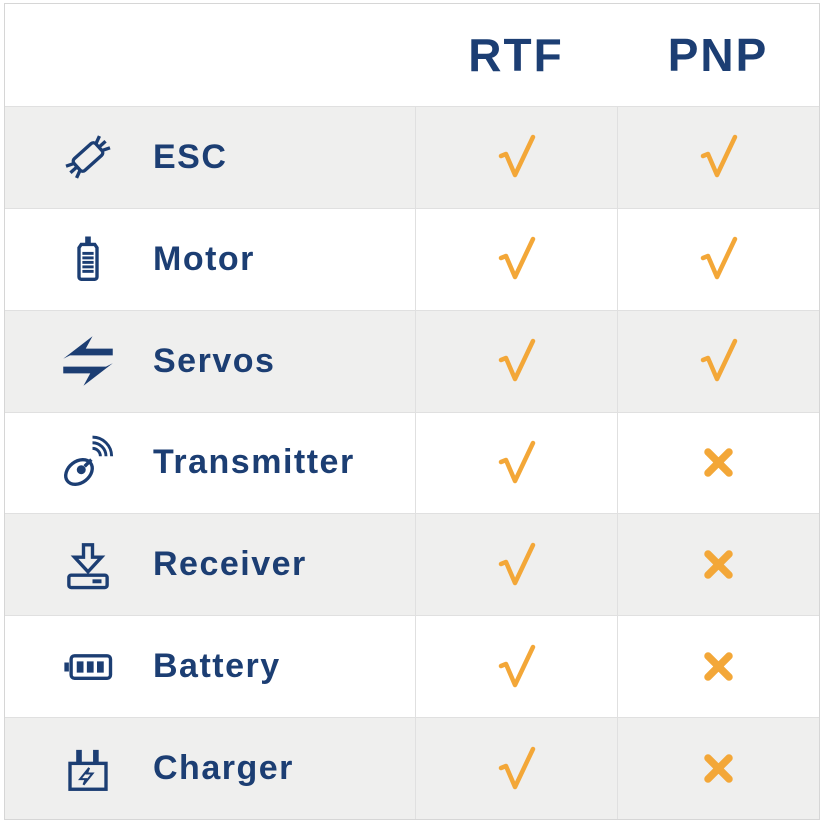 This screenshot has height=830, width=830. I want to click on servos-icon, so click(88, 361).